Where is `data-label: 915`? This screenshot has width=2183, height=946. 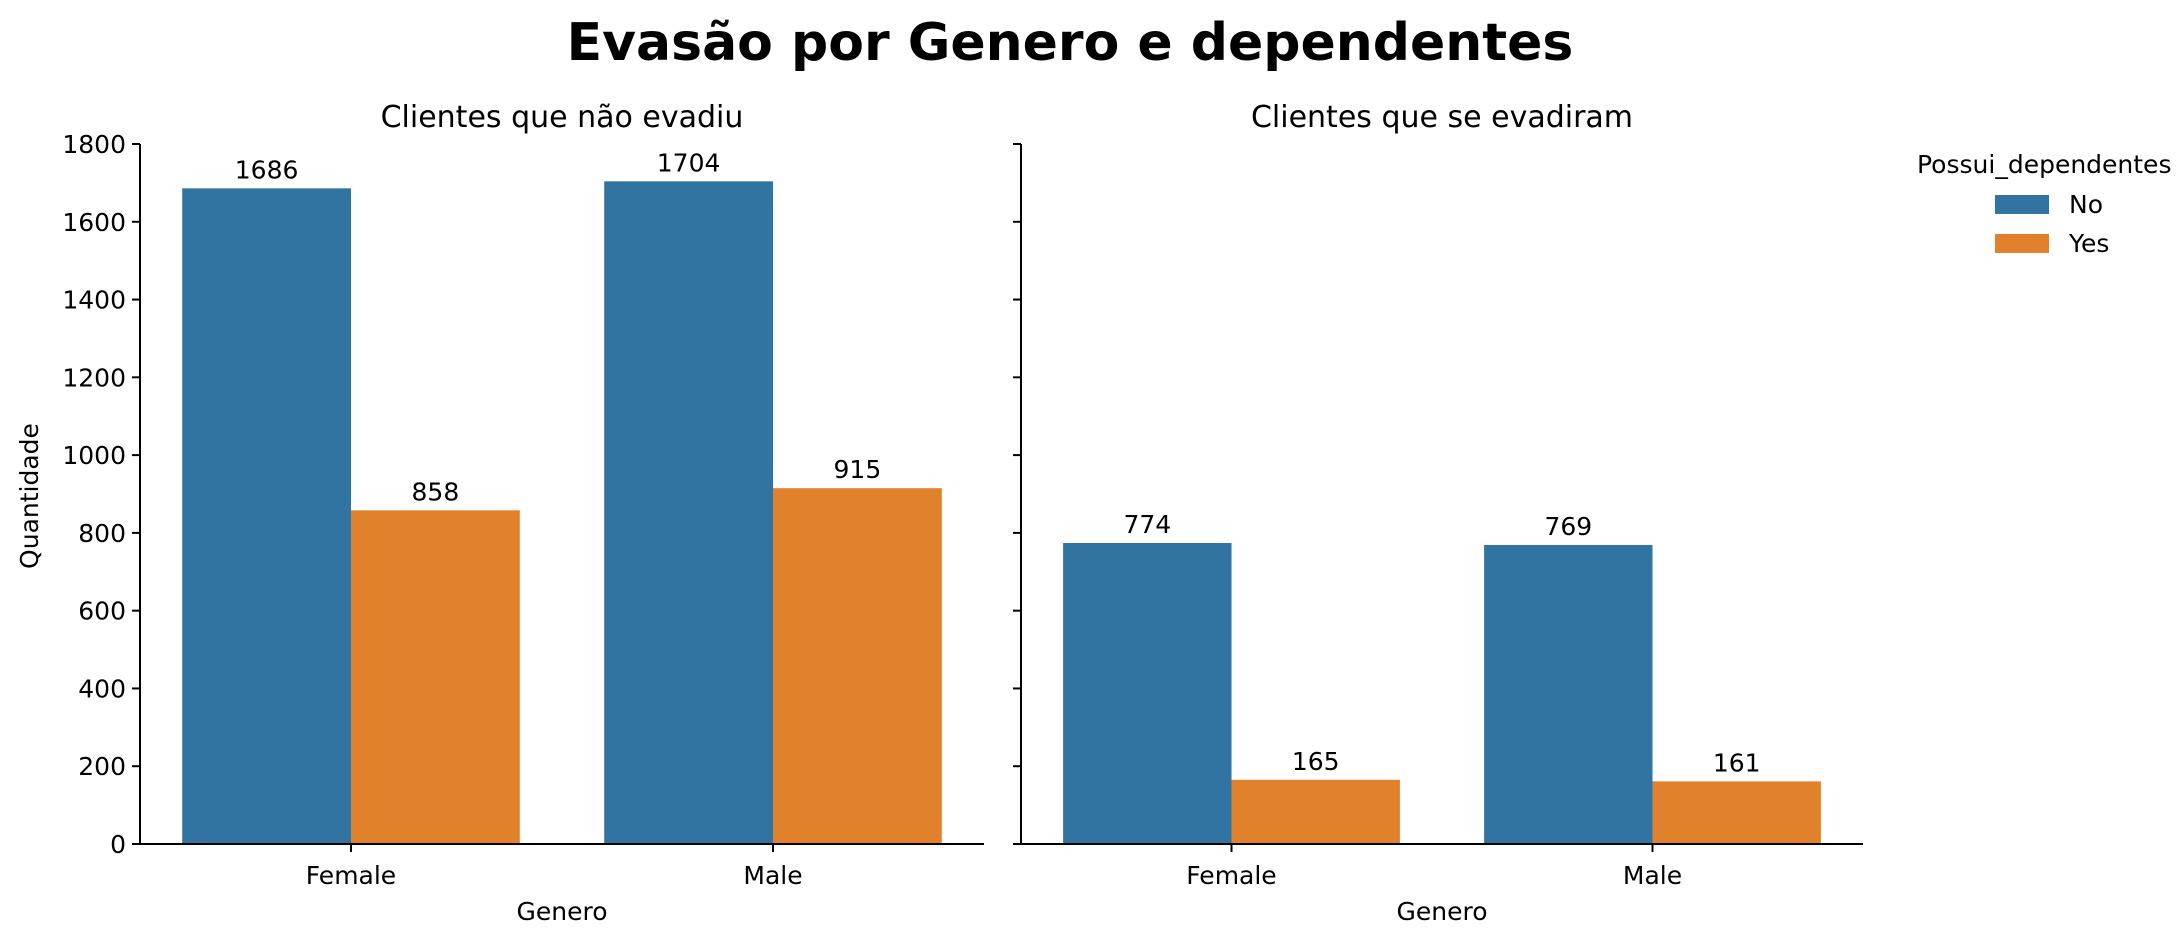
data-label: 915 is located at coordinates (858, 469).